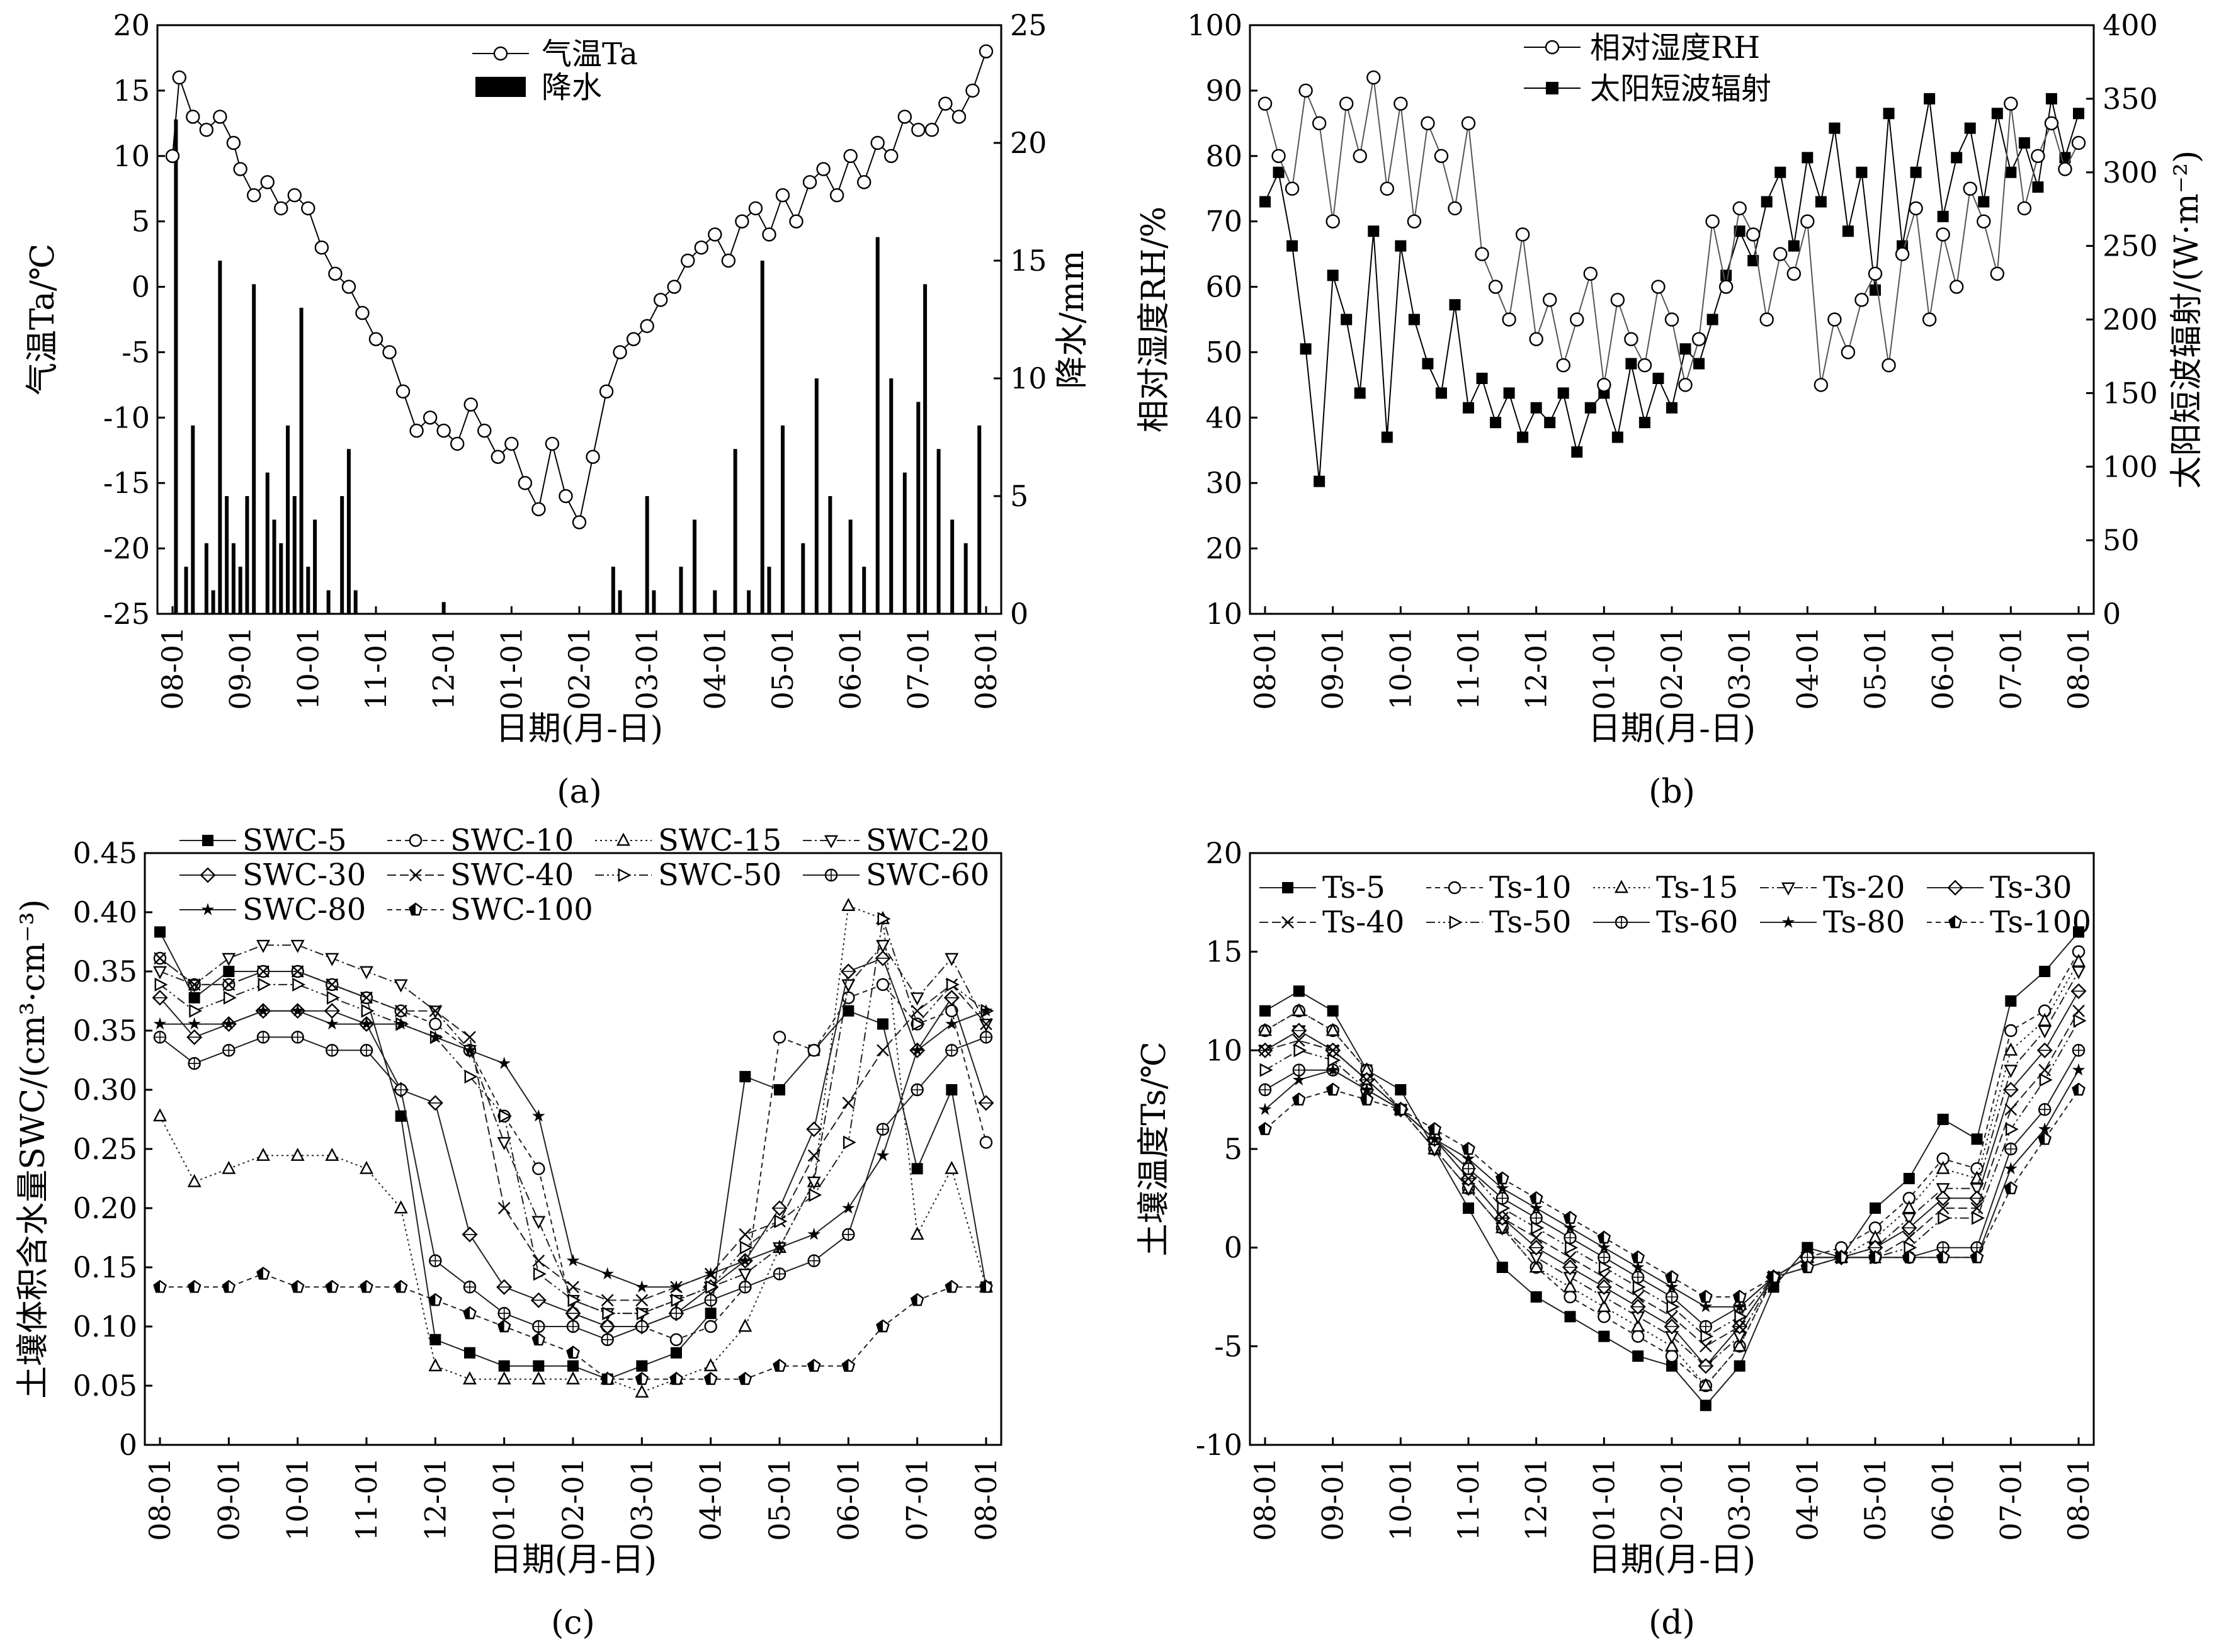  I want to click on legend-label: SWC-5, so click(294, 840).